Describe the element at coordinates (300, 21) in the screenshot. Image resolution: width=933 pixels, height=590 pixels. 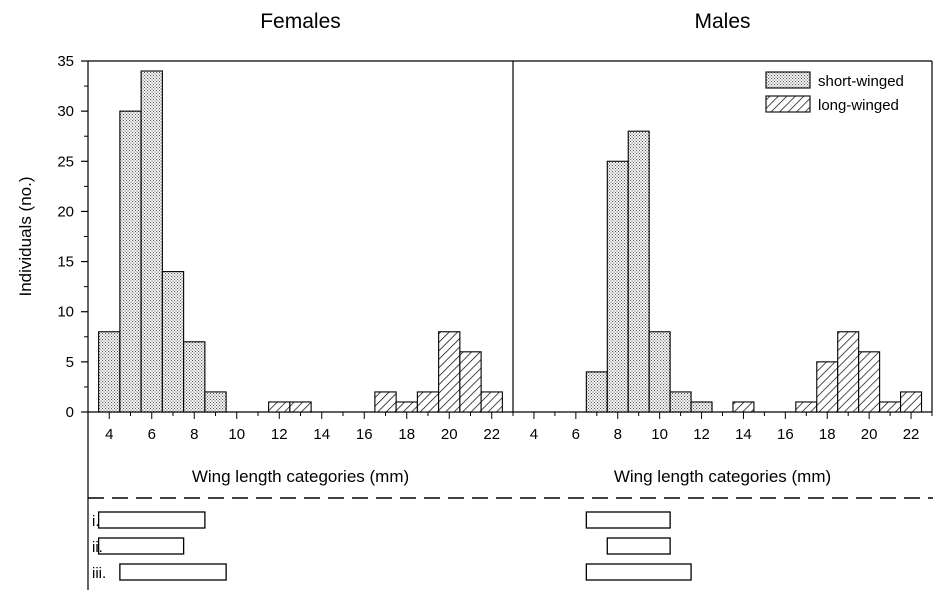
I see `panel-title: Females` at that location.